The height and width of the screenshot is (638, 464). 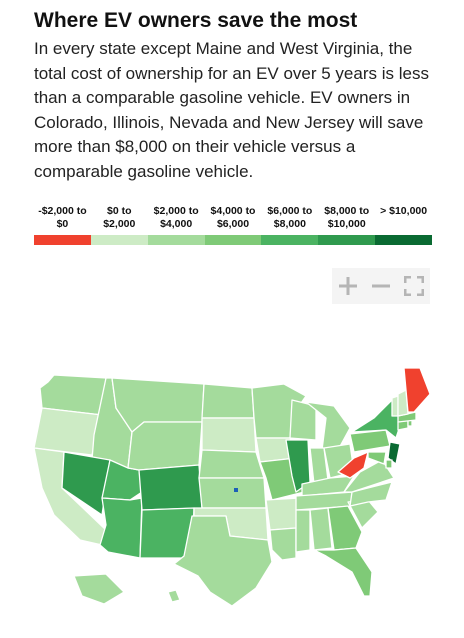 I want to click on legend-label: $4,000 to $6,000, so click(x=233, y=217).